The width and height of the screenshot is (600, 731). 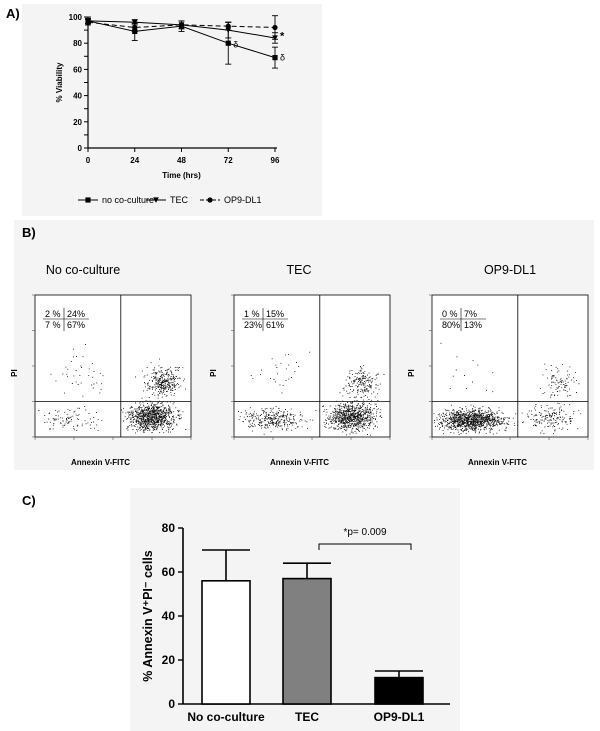 I want to click on quadrant-lr-value: 61%, so click(x=275, y=325).